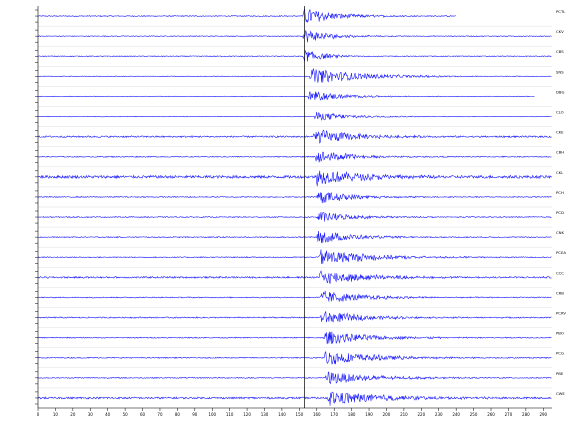 This screenshot has width=580, height=440. What do you see at coordinates (247, 414) in the screenshot?
I see `x-tick-label: 120` at bounding box center [247, 414].